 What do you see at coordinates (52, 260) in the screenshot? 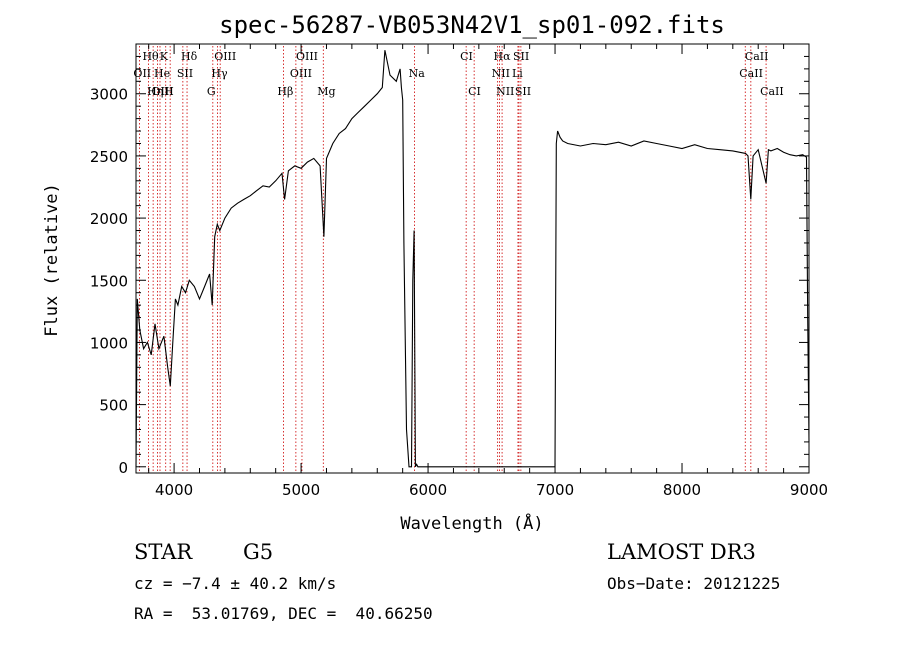
I see `y-axis-label: Flux (relative)` at bounding box center [52, 260].